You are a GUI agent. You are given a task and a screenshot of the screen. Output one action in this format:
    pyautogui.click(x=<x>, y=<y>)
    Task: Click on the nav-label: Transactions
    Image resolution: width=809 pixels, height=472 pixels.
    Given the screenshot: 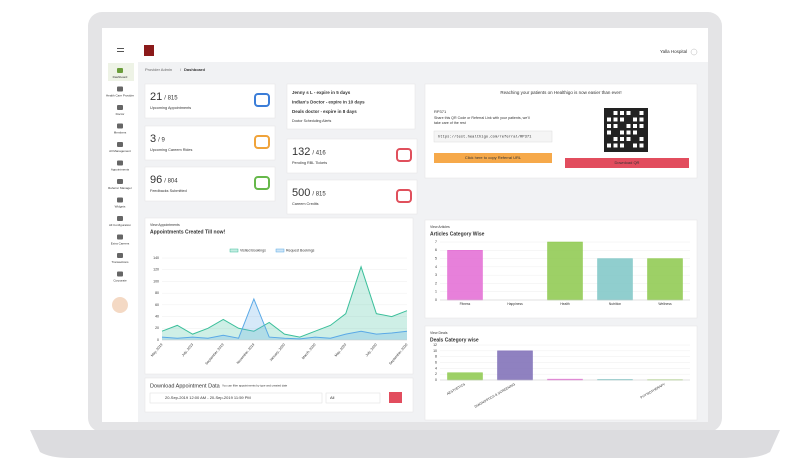 What is the action you would take?
    pyautogui.click(x=120, y=262)
    